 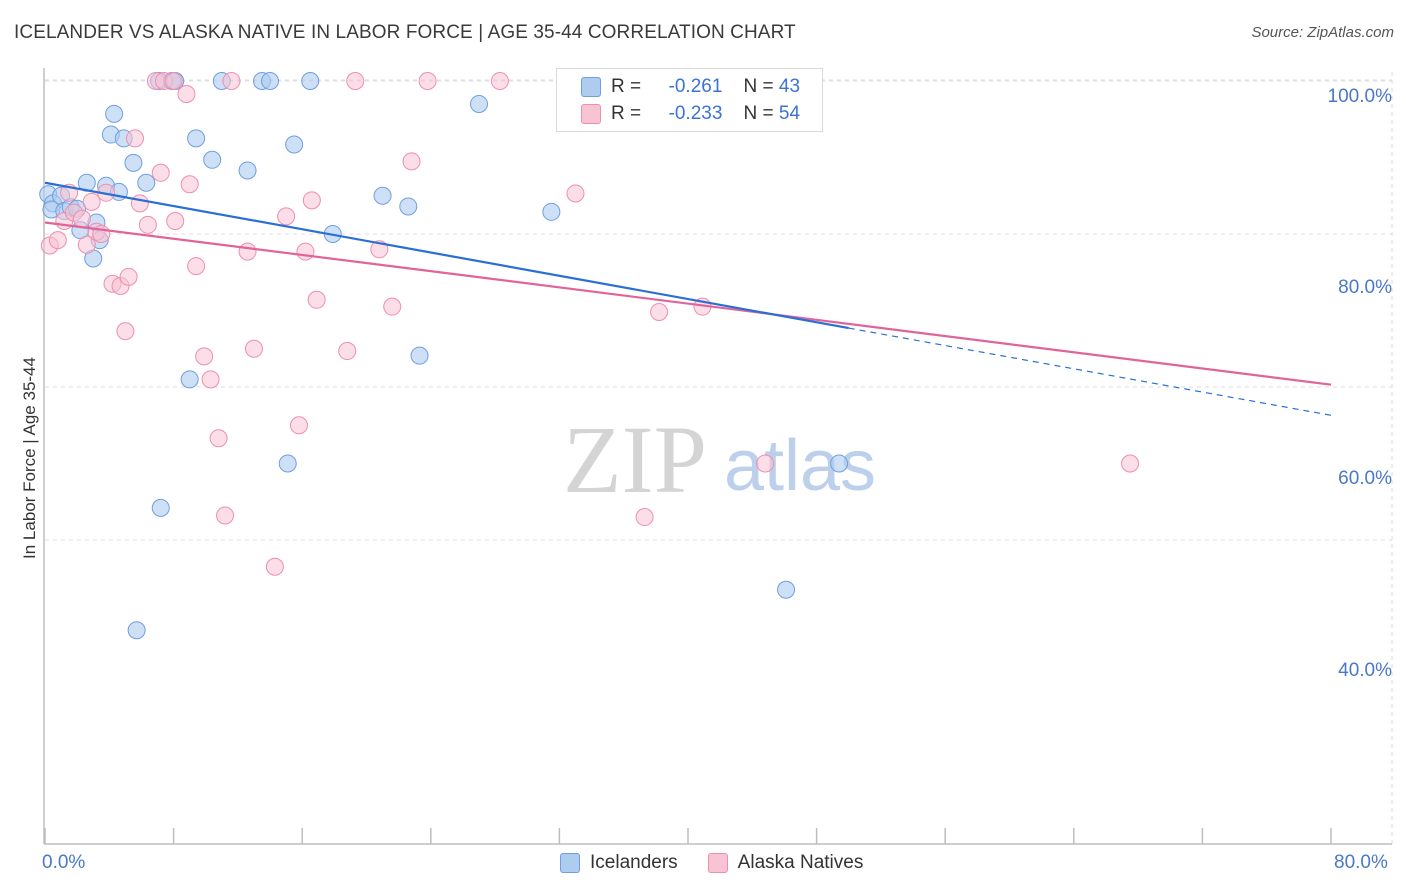 I want to click on y-tick-100: 100.0%, so click(x=1359, y=96).